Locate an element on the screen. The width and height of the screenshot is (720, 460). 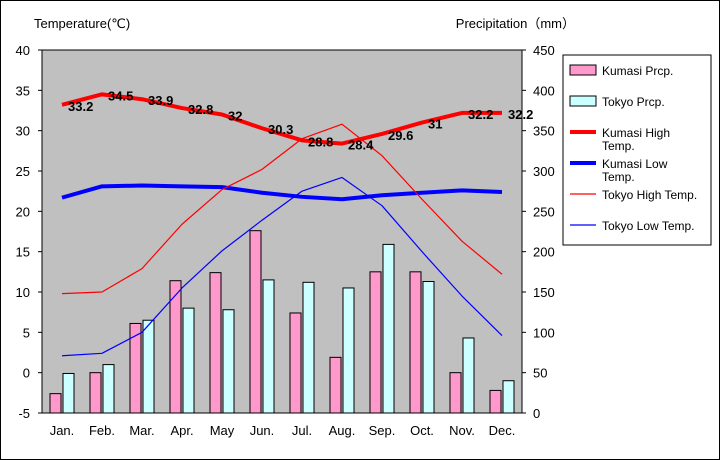
left-tick-label: 25 is located at coordinates (23, 171).